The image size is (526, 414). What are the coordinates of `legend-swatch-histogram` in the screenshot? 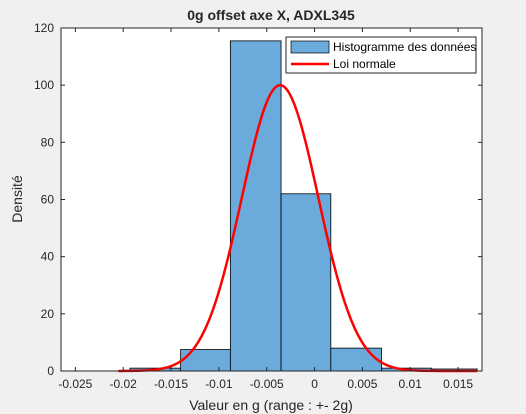 It's located at (310, 47).